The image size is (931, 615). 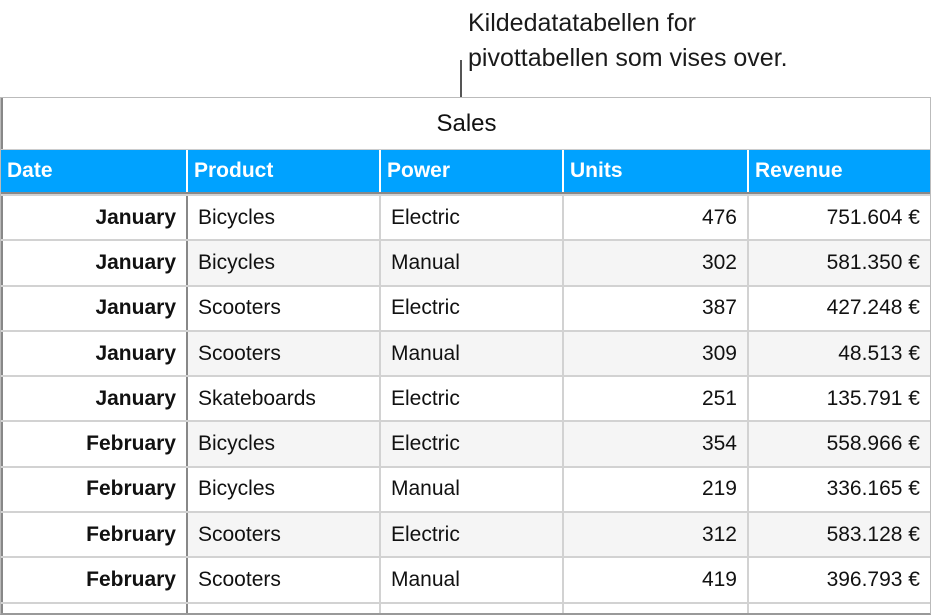 What do you see at coordinates (628, 58) in the screenshot?
I see `callout-line-2: pivottabellen som vises over.` at bounding box center [628, 58].